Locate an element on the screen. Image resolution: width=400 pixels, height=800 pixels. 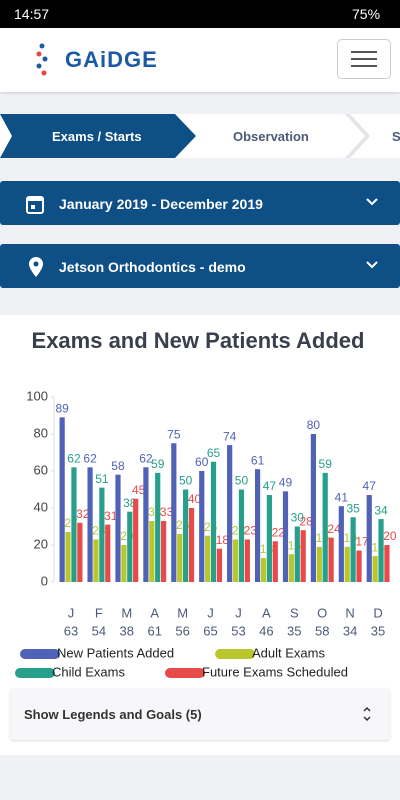
x-tick-sublabel: 65 is located at coordinates (210, 630).